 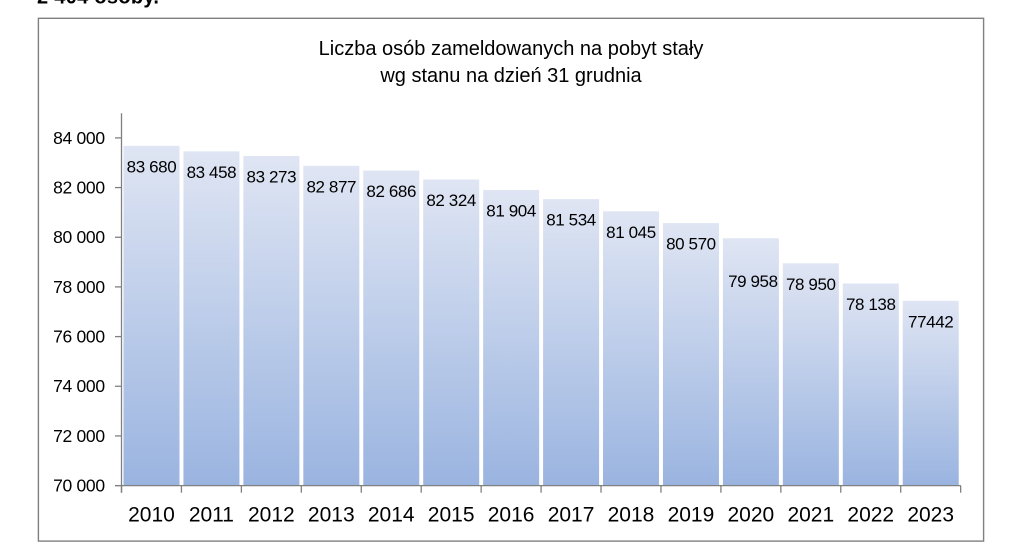 What do you see at coordinates (79, 287) in the screenshot?
I see `svg-text: 78 000` at bounding box center [79, 287].